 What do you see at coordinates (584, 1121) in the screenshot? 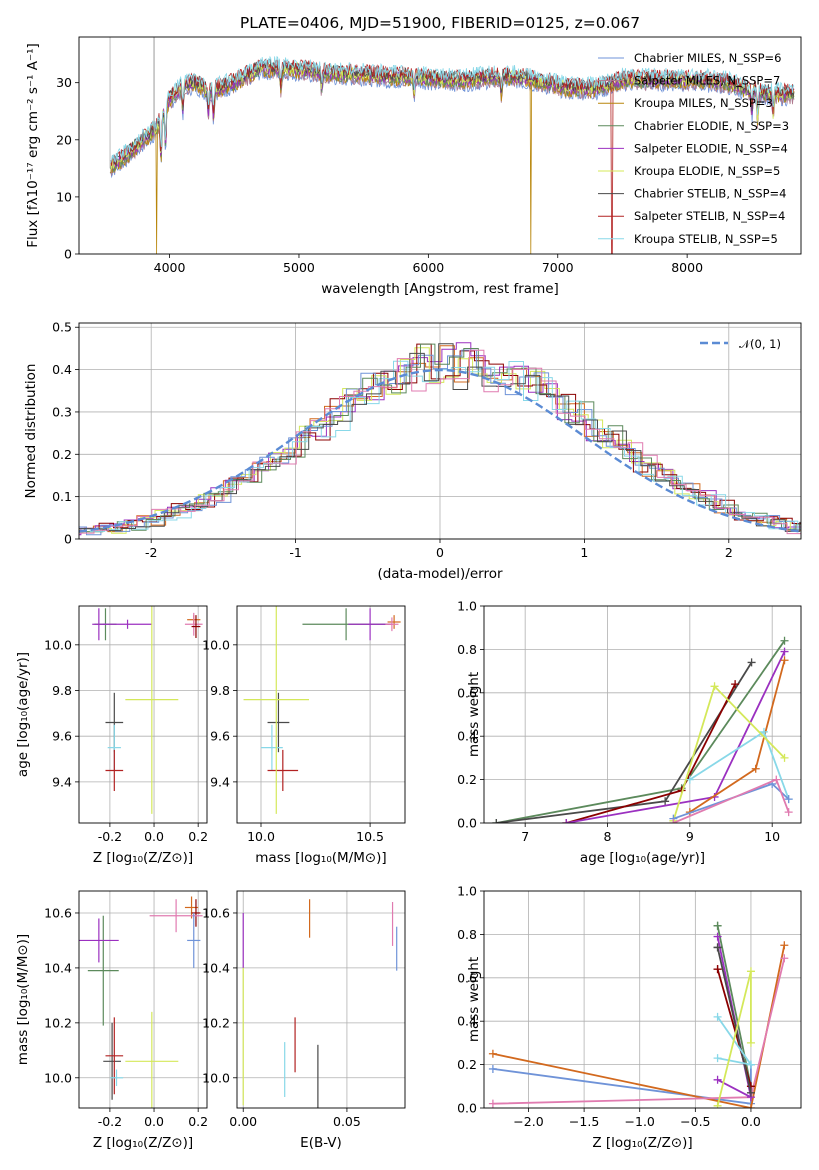
I see `x-tick-label: −1.5` at bounding box center [584, 1121].